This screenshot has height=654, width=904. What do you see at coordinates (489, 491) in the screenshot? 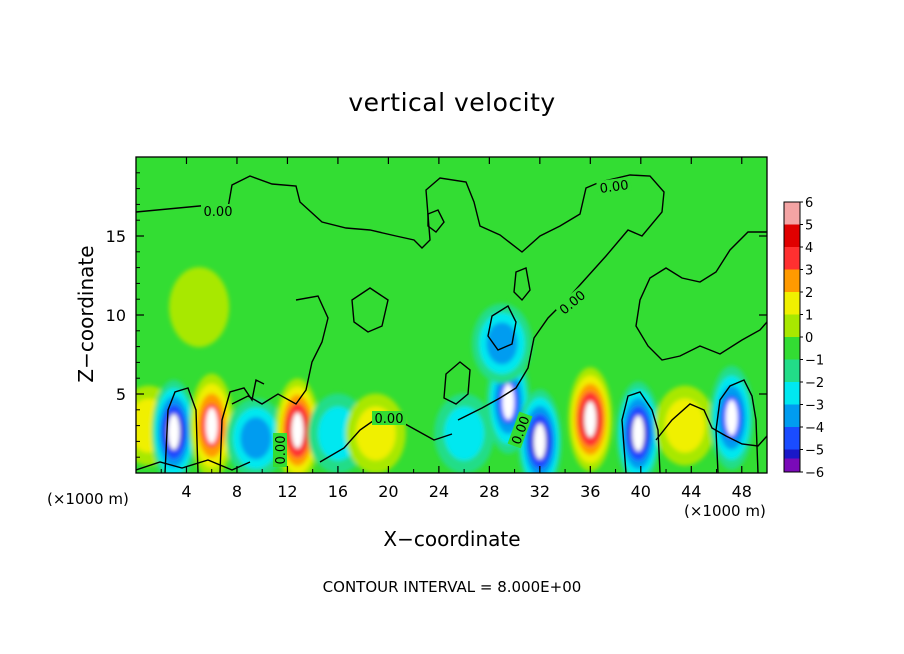
I see `x-tick-label-28: 28` at bounding box center [489, 491].